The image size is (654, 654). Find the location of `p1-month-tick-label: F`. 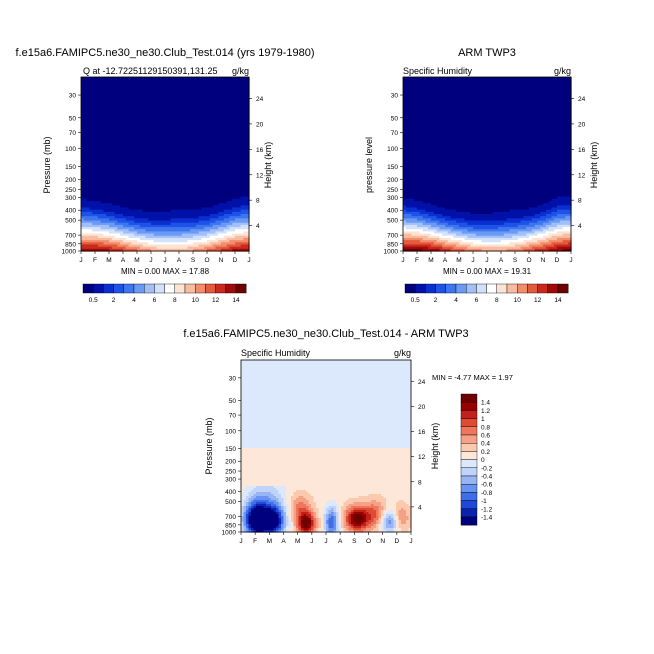

p1-month-tick-label: F is located at coordinates (95, 260).